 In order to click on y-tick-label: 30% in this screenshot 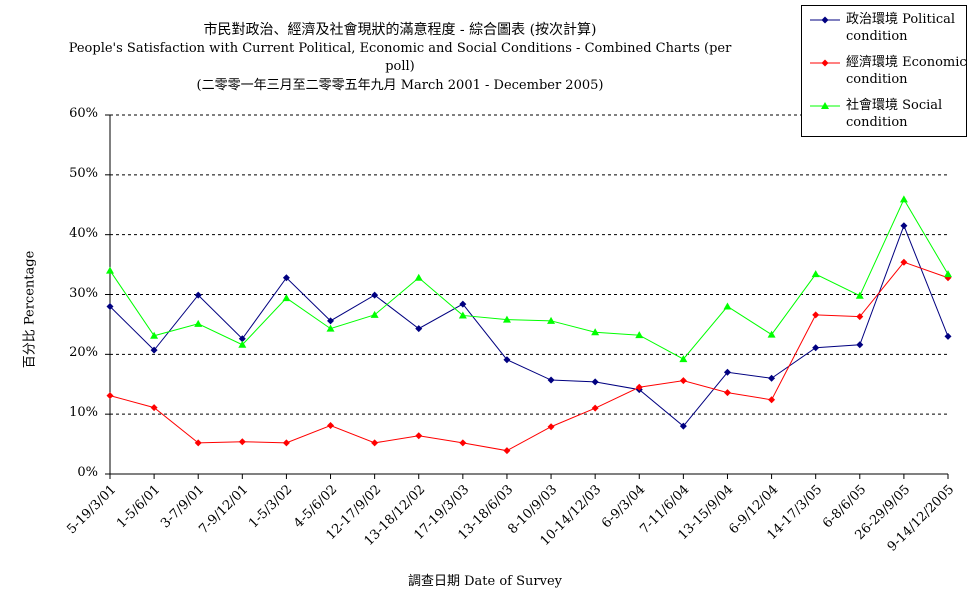, I will do `click(83, 293)`.